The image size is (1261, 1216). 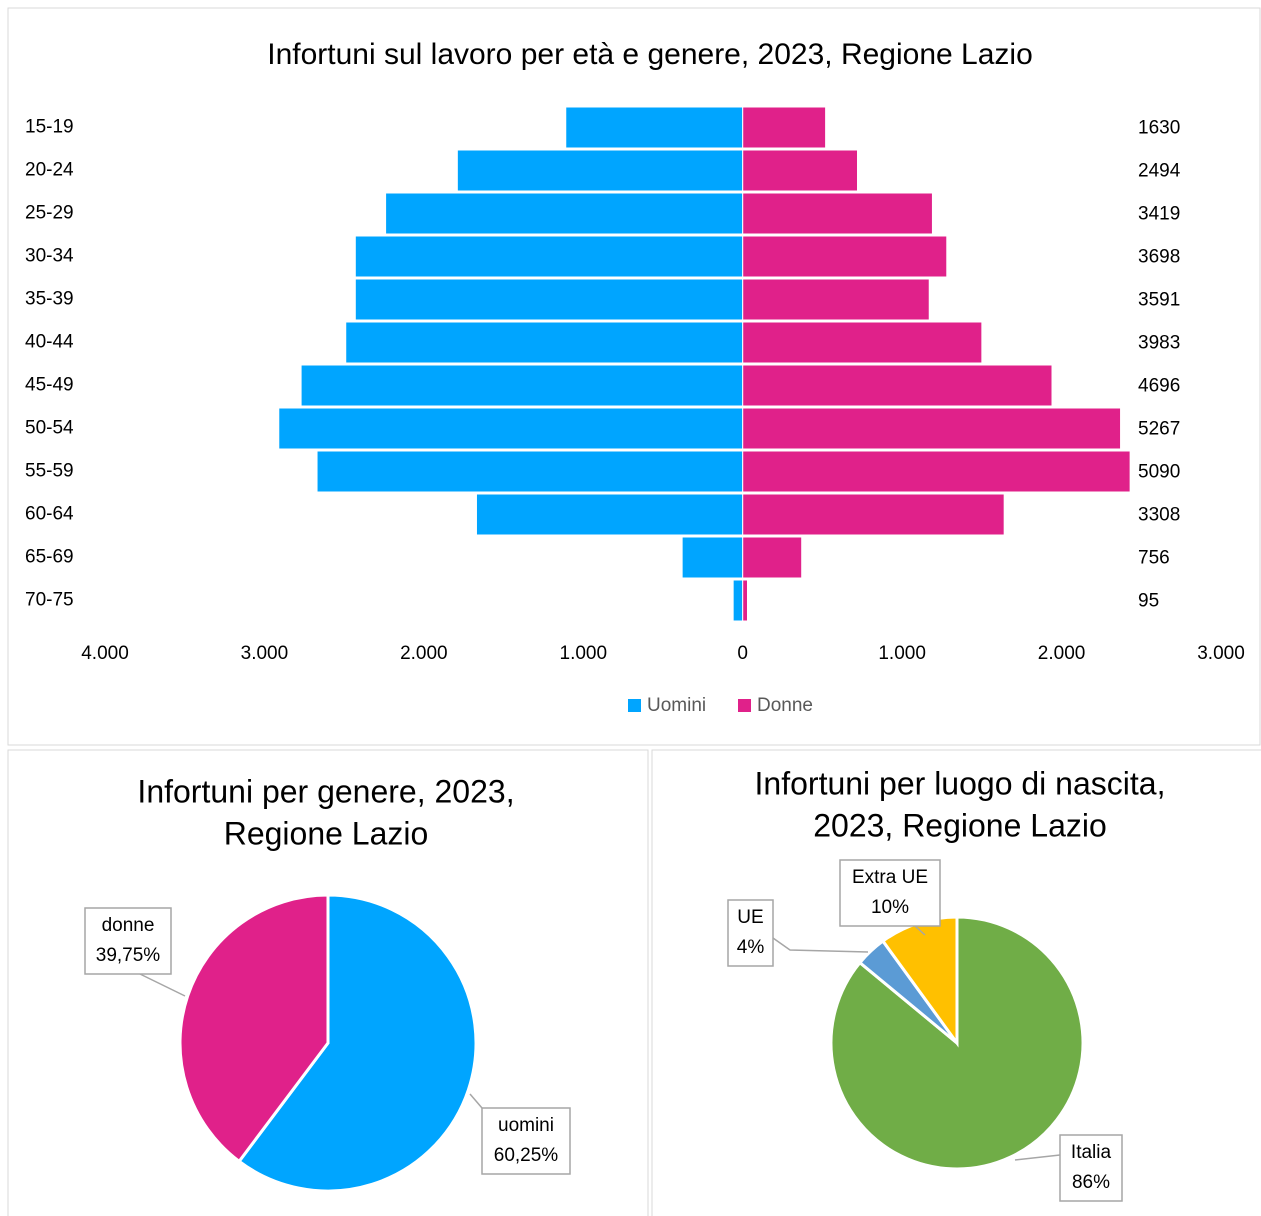 I want to click on data-label: 39,75%, so click(x=128, y=955).